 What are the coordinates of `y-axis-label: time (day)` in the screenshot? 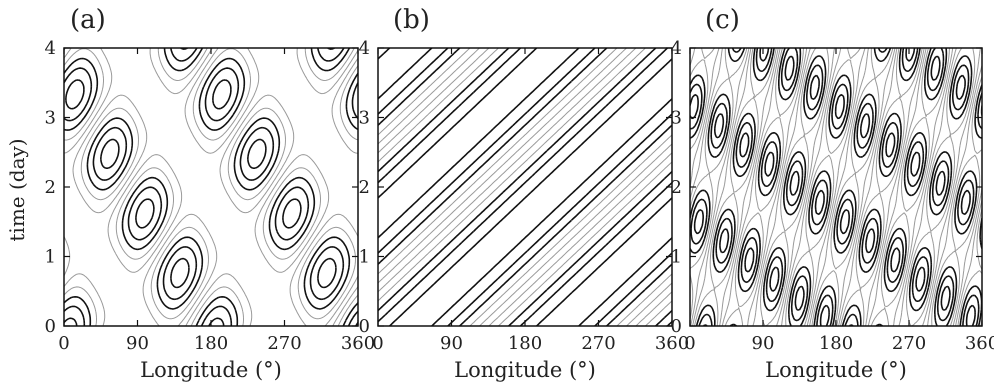 It's located at (17, 189).